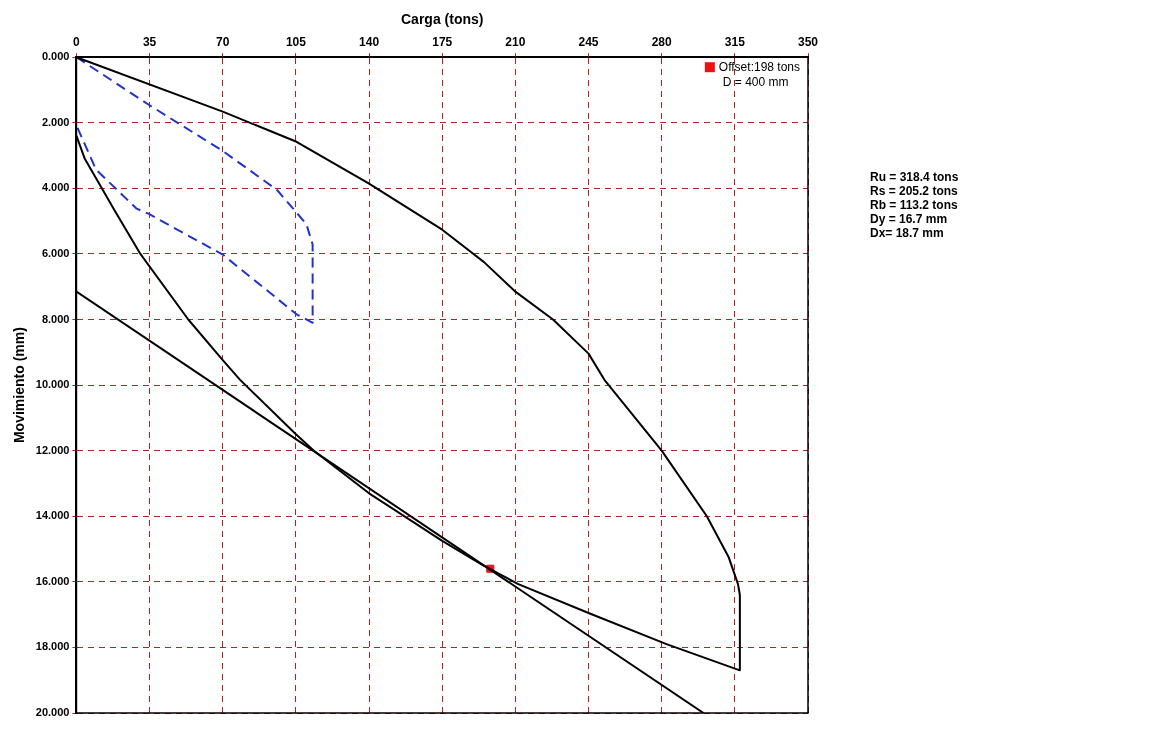  I want to click on x-axis-title: Carga (tons), so click(442, 19).